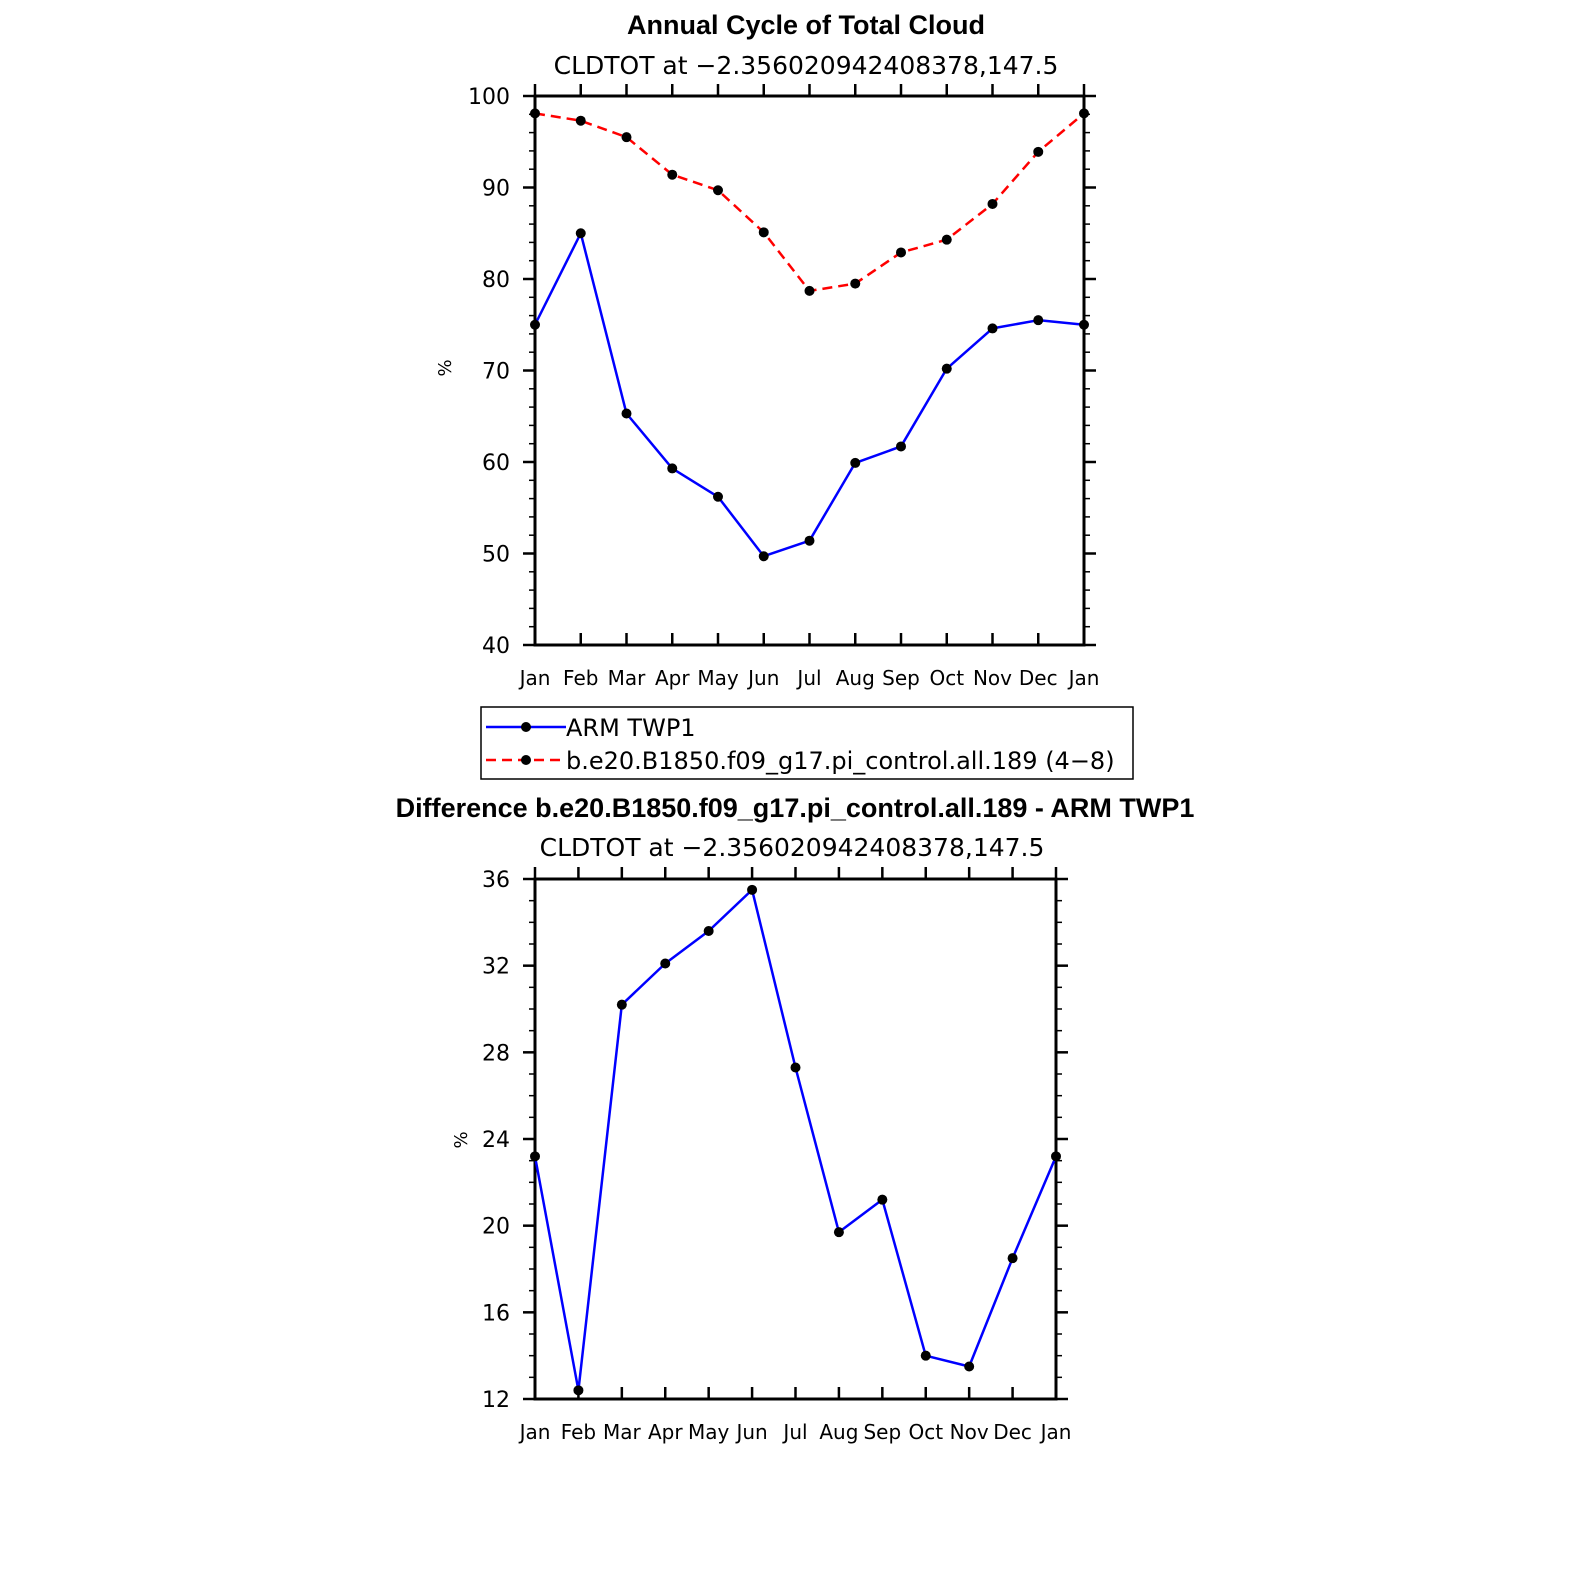  What do you see at coordinates (496, 189) in the screenshot?
I see `y-tick-label: 90` at bounding box center [496, 189].